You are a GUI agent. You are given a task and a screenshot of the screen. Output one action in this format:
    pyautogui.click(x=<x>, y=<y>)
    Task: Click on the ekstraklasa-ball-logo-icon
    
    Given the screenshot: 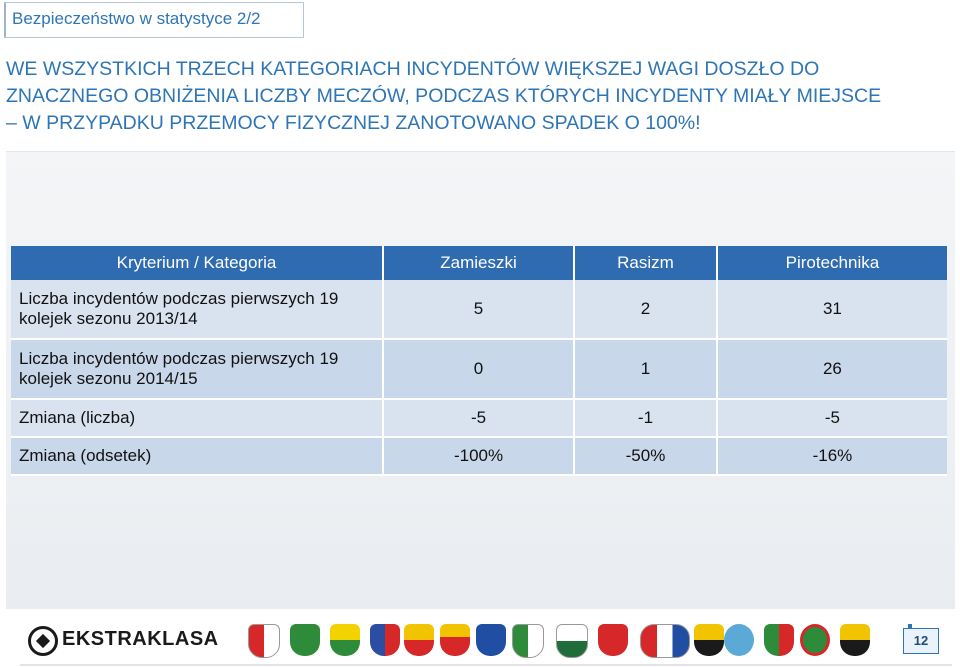 What is the action you would take?
    pyautogui.click(x=43, y=641)
    